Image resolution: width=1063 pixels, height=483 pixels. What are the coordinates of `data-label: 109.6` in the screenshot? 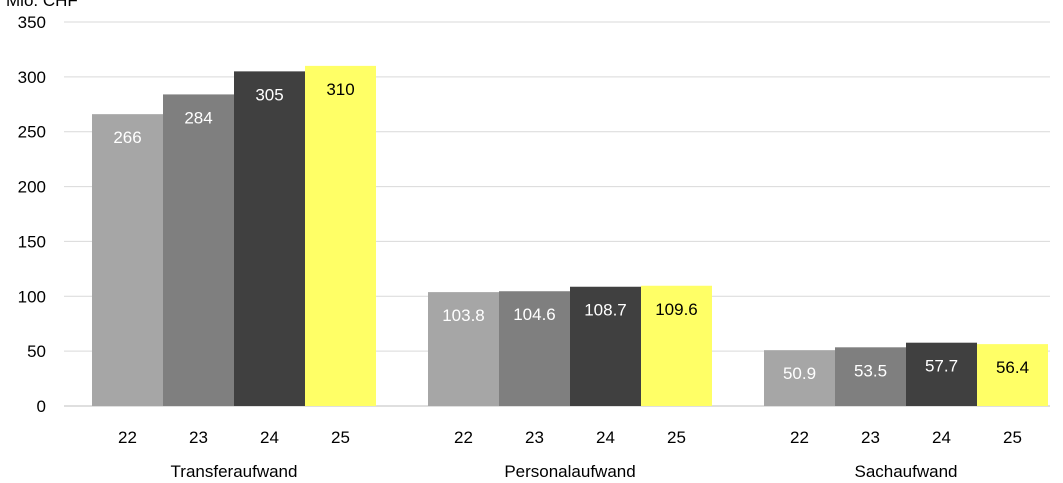 It's located at (676, 309).